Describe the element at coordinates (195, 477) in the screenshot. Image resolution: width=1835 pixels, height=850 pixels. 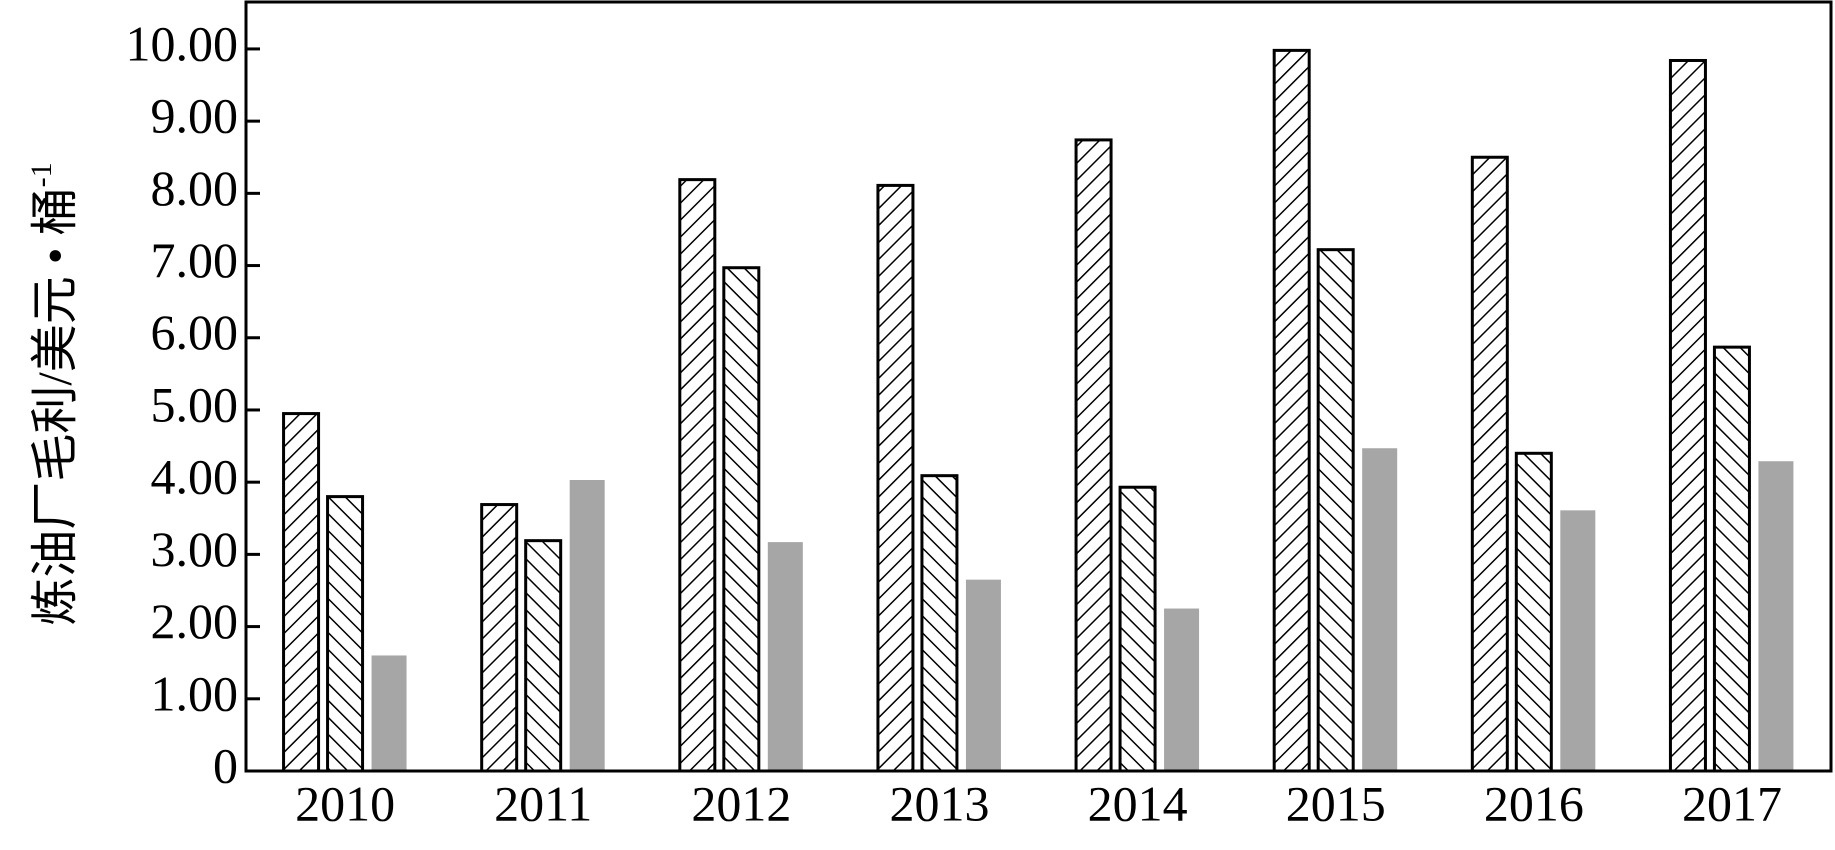
I see `y-tick-label: 4.00` at that location.